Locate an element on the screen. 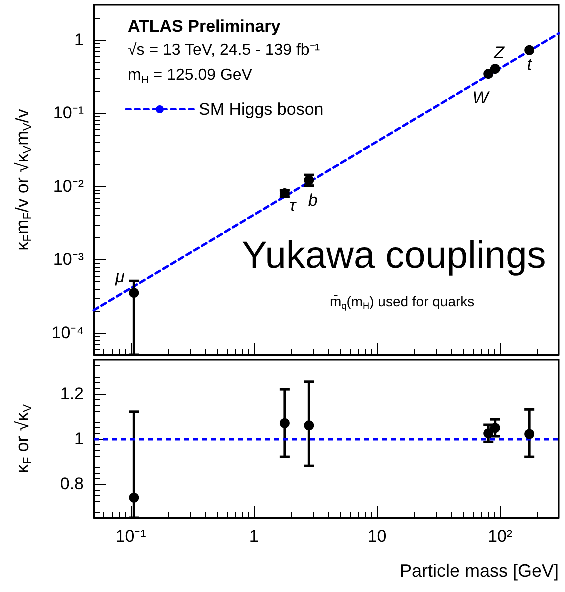 This screenshot has width=565, height=592. y-tick-label: 10⁻¹ is located at coordinates (68, 113).